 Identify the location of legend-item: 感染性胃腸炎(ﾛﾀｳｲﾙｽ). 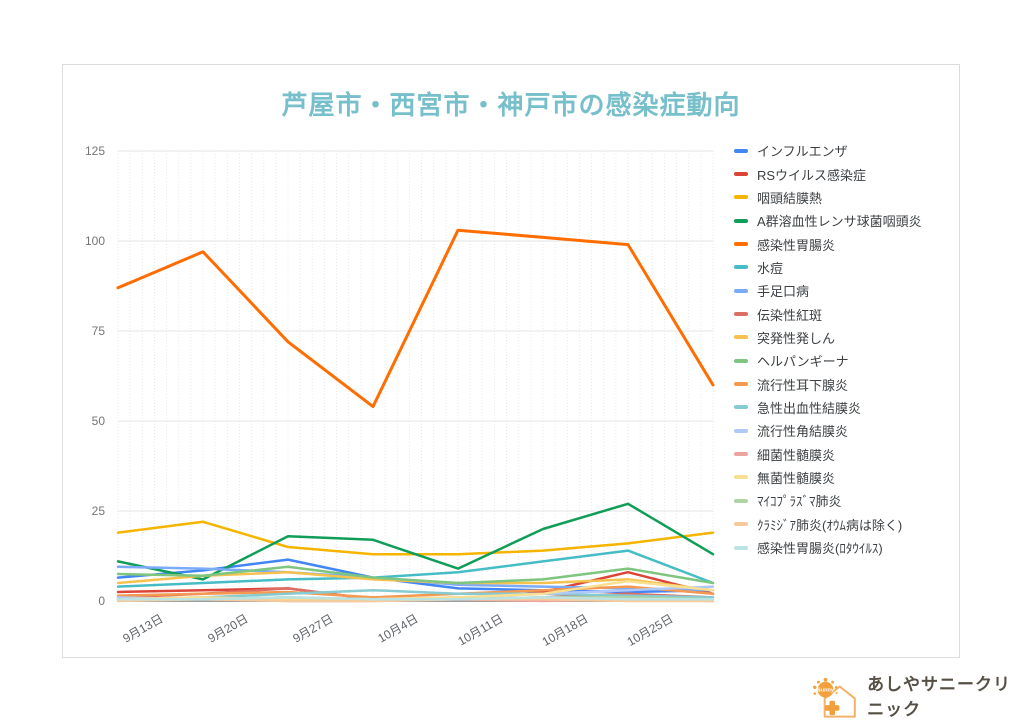
(844, 547).